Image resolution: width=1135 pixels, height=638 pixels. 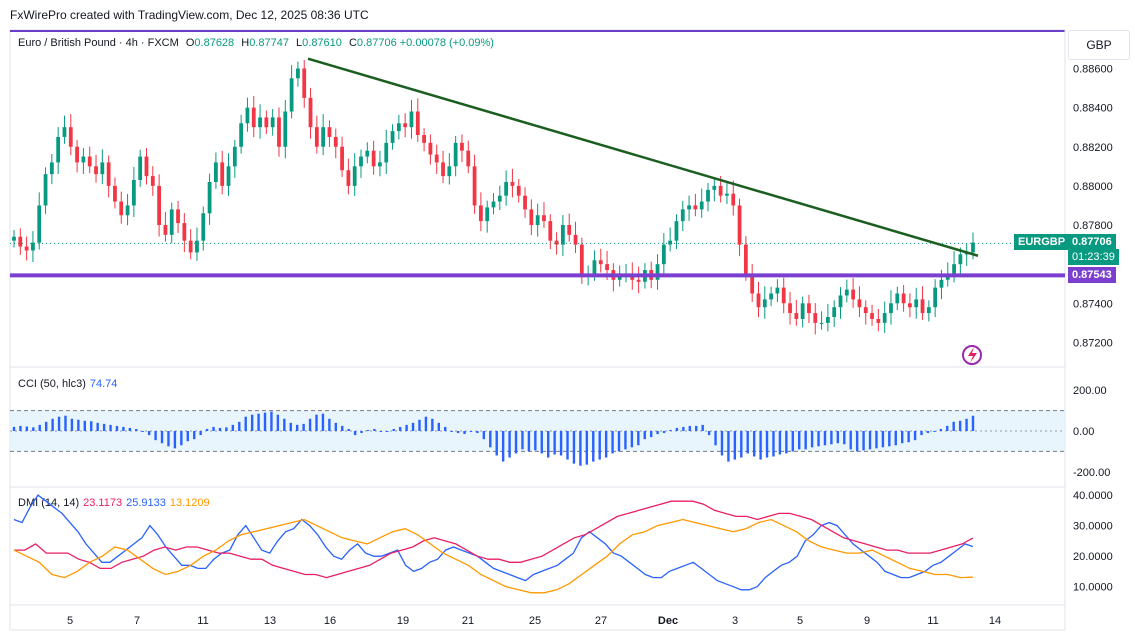 What do you see at coordinates (103, 384) in the screenshot?
I see `cci-value: 74.74` at bounding box center [103, 384].